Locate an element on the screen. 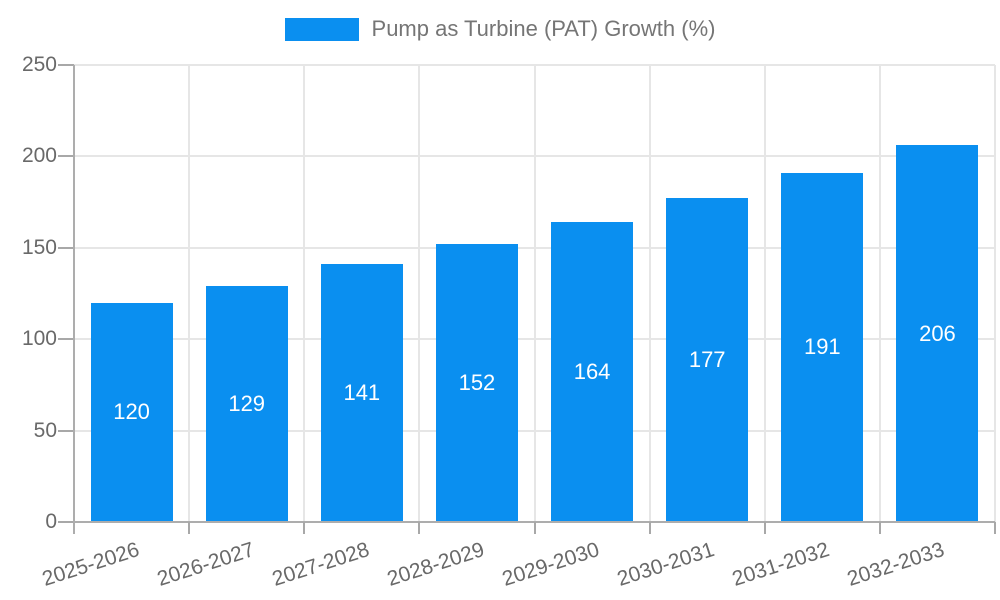 Image resolution: width=1000 pixels, height=600 pixels. y-axis-label: 0 is located at coordinates (51, 521).